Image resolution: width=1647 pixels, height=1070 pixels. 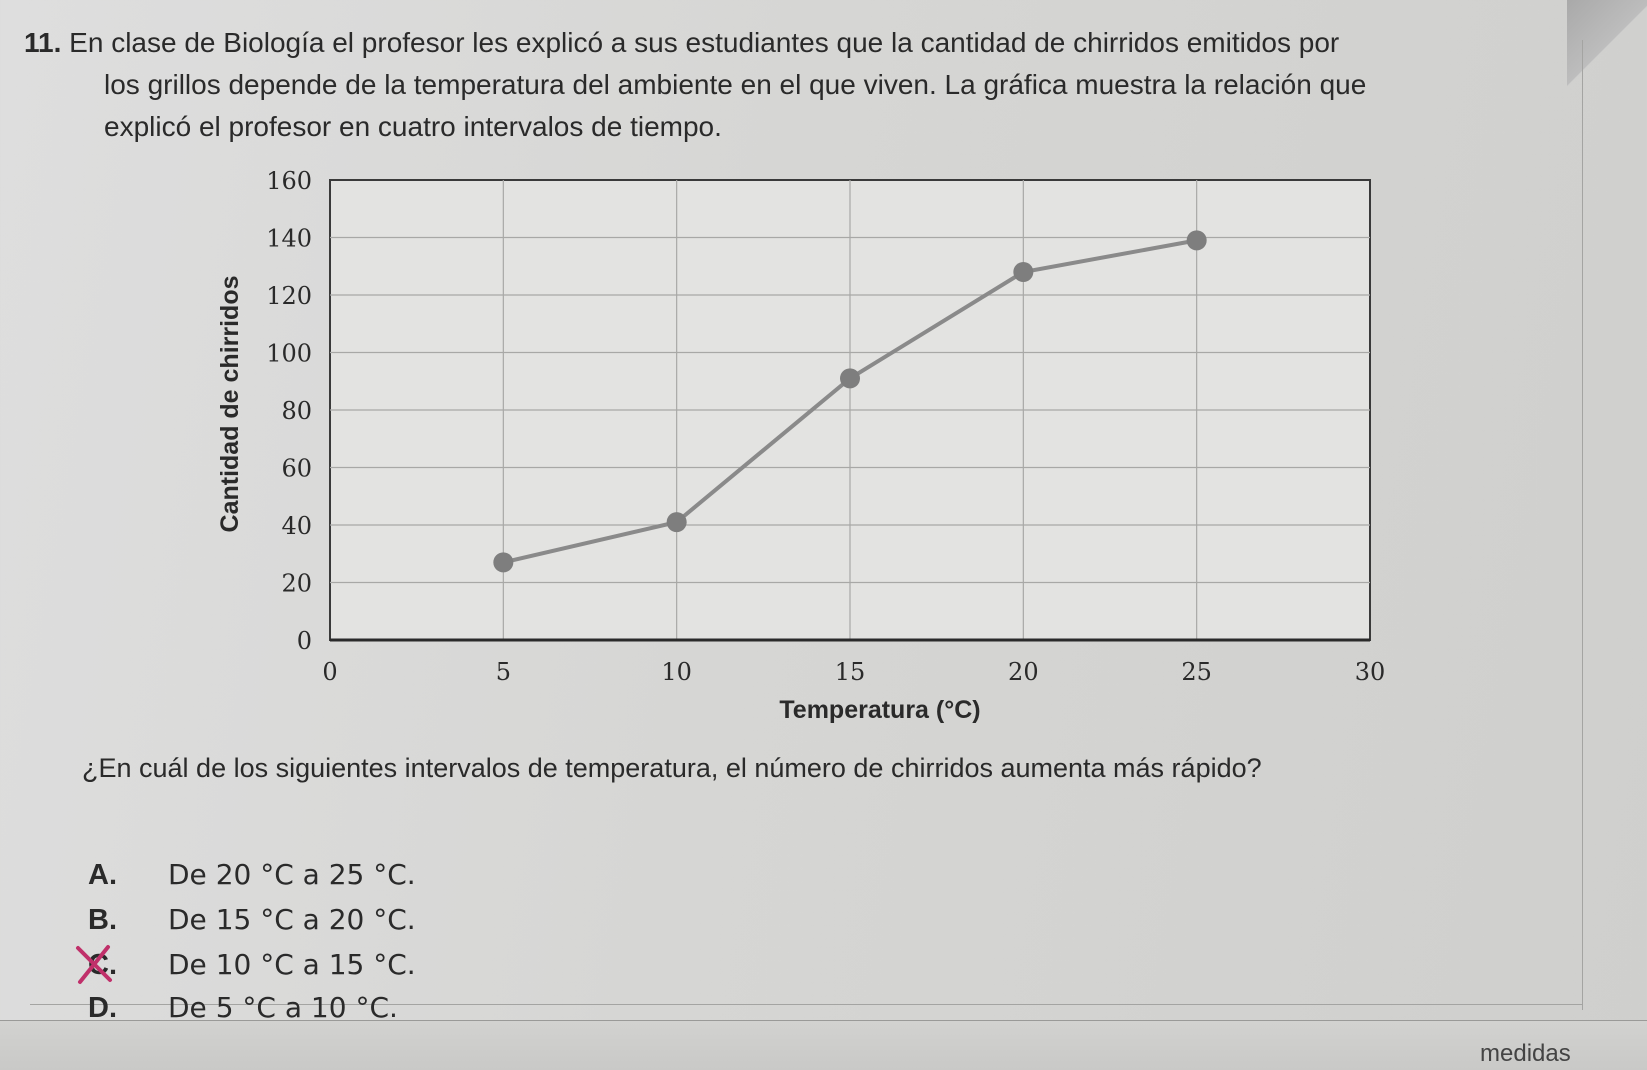 What do you see at coordinates (94, 964) in the screenshot?
I see `handwritten-cross-mark` at bounding box center [94, 964].